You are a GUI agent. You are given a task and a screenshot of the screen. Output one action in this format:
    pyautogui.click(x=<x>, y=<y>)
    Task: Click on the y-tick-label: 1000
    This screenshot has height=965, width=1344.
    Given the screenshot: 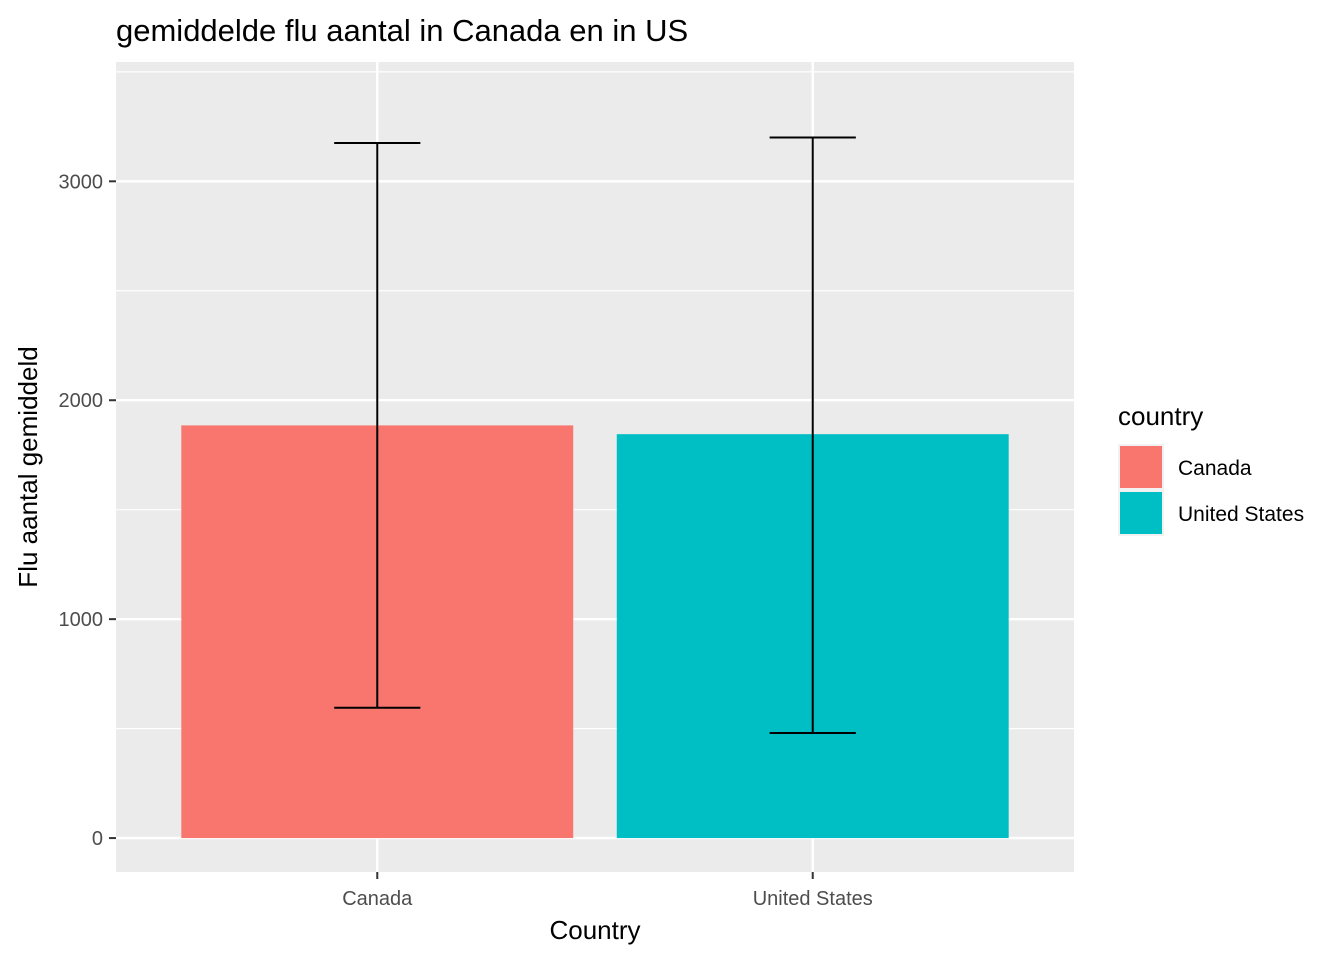 What is the action you would take?
    pyautogui.click(x=81, y=620)
    